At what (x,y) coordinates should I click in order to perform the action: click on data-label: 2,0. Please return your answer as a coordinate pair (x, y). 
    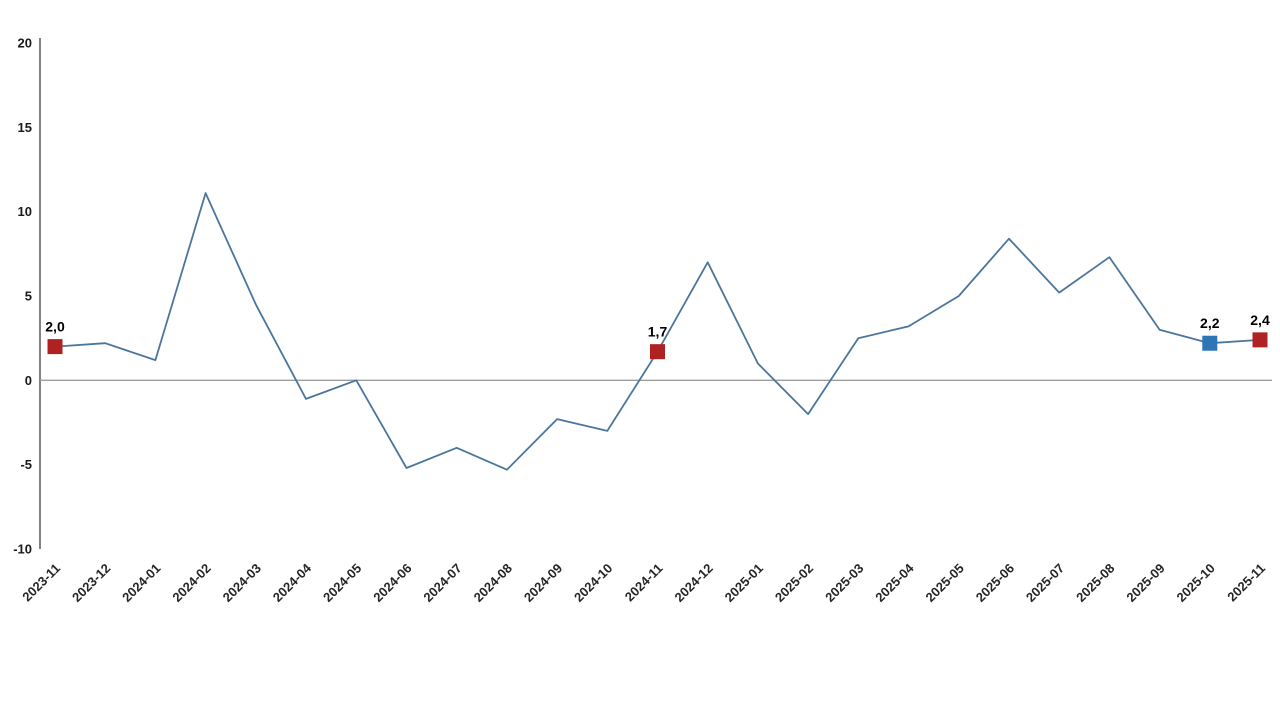
    Looking at the image, I should click on (55, 327).